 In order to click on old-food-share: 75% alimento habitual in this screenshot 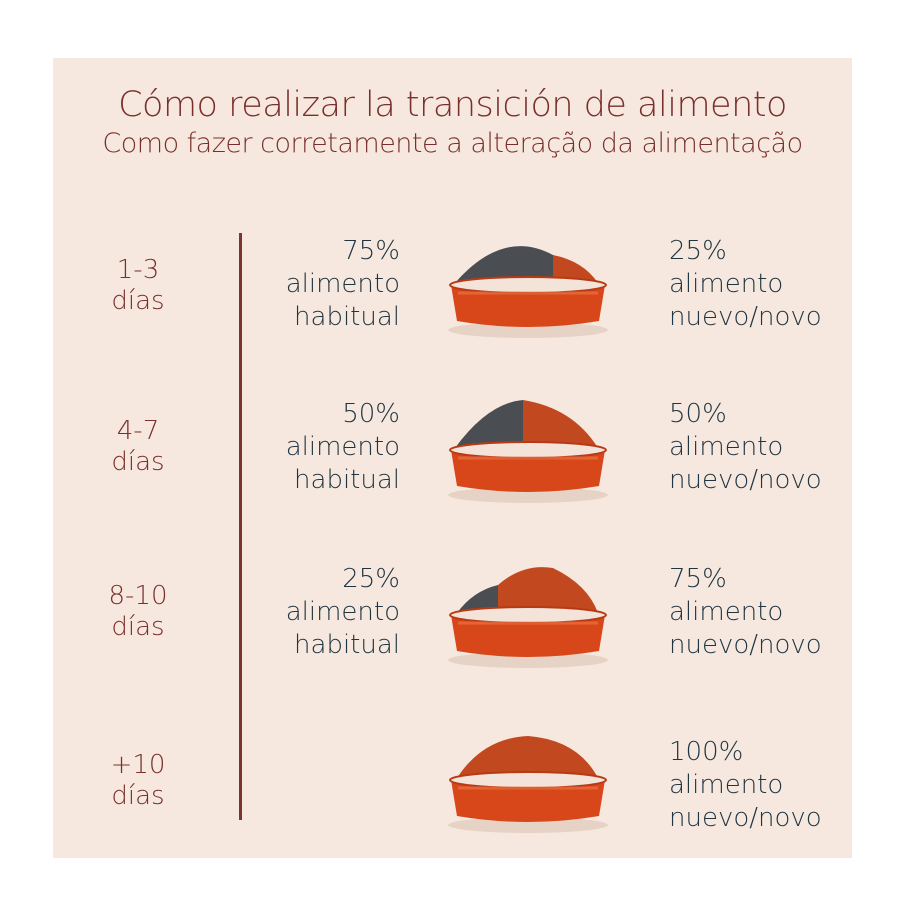, I will do `click(343, 284)`.